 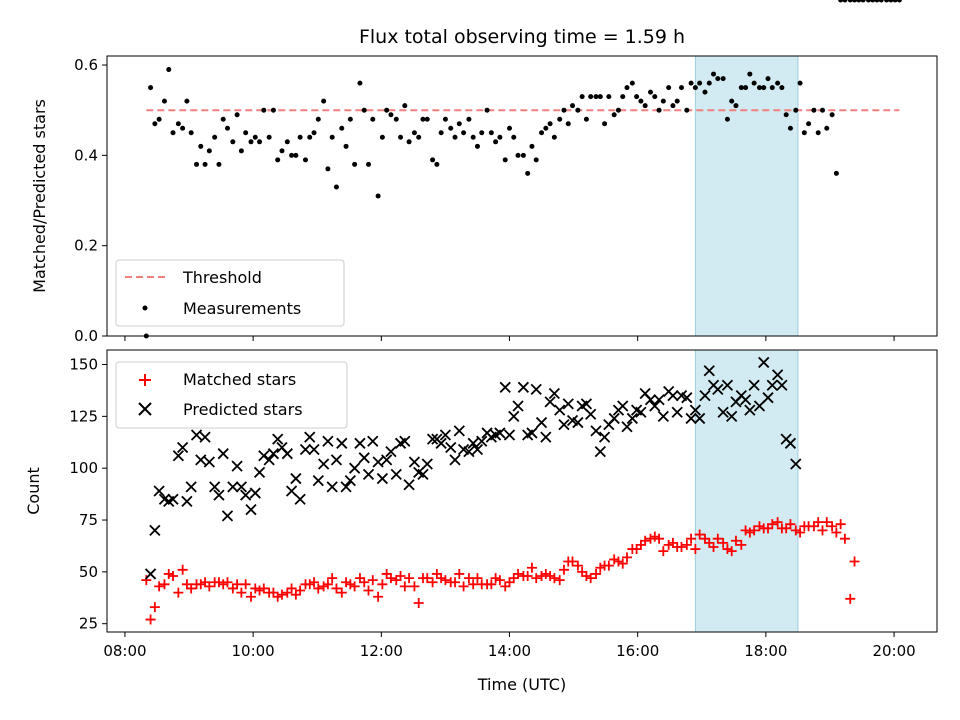 What do you see at coordinates (230, 293) in the screenshot?
I see `ratio-legend: Threshold Measurements` at bounding box center [230, 293].